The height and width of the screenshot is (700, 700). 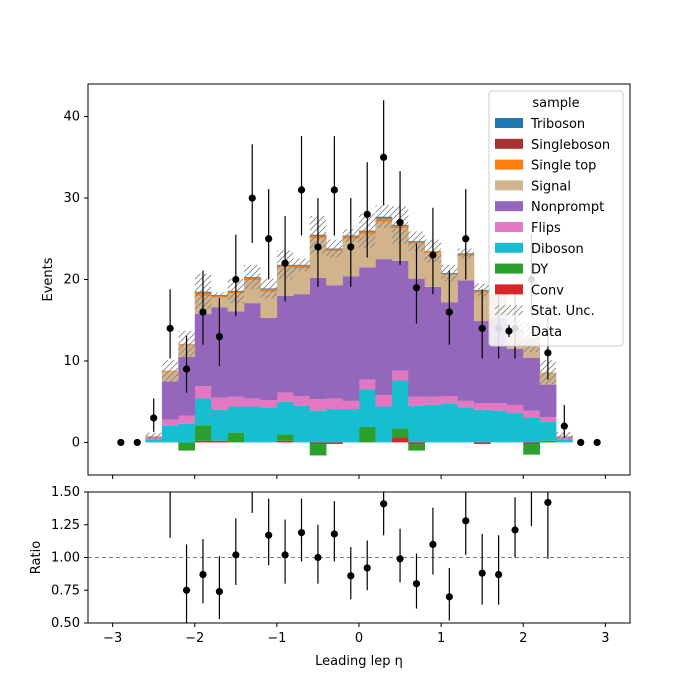 I want to click on legend-box, so click(x=556, y=218).